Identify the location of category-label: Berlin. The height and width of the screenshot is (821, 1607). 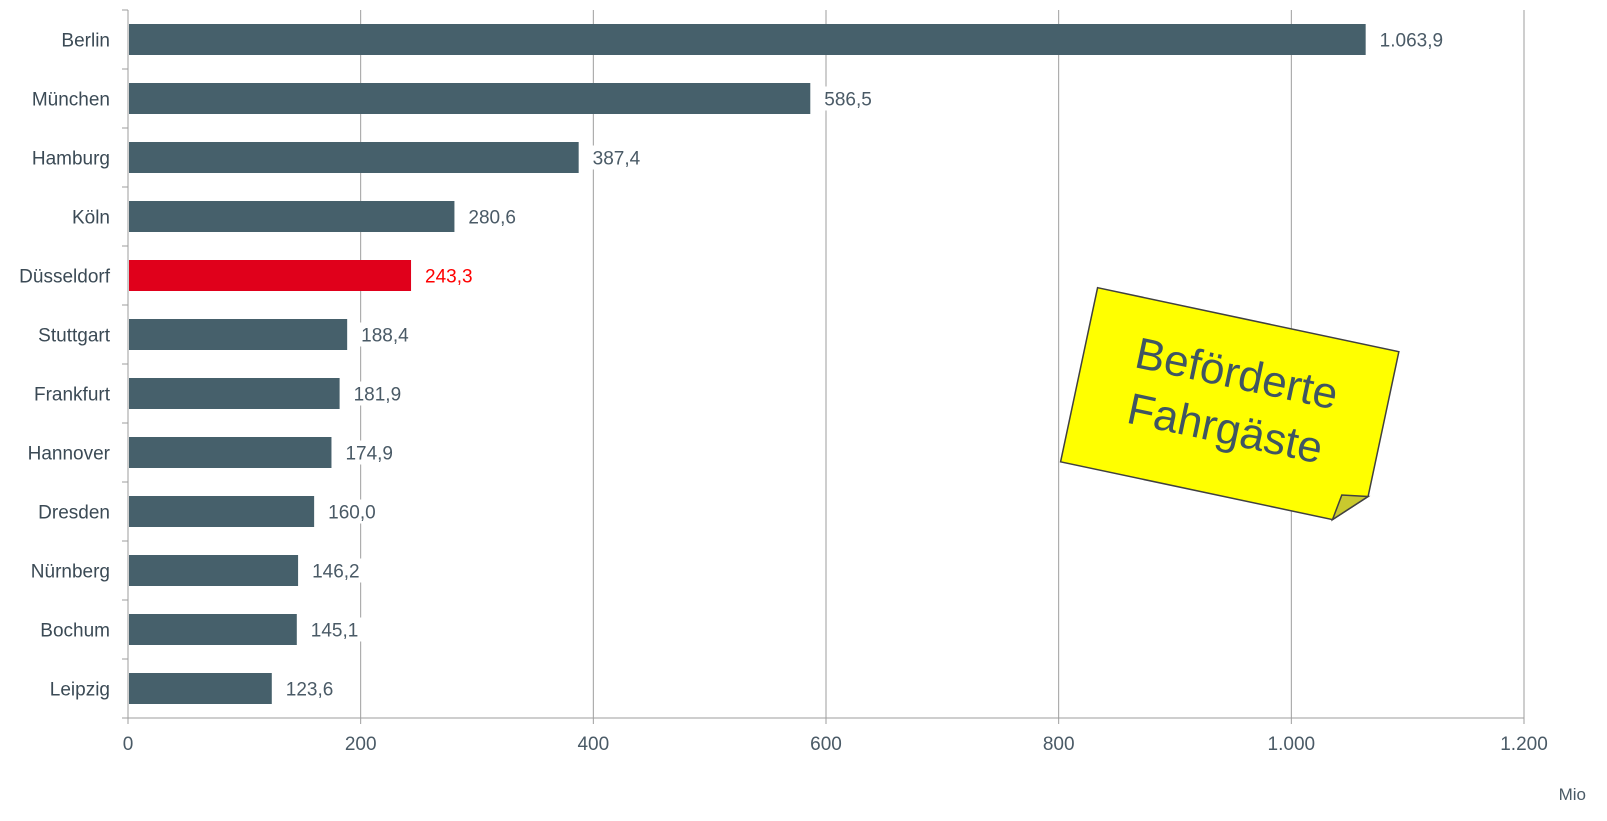
(85, 41).